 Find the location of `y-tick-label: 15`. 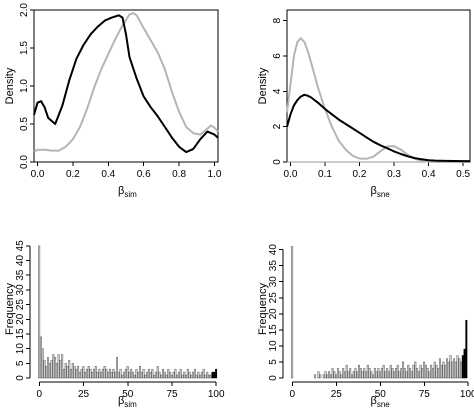

y-tick-label: 15 is located at coordinates (273, 330).